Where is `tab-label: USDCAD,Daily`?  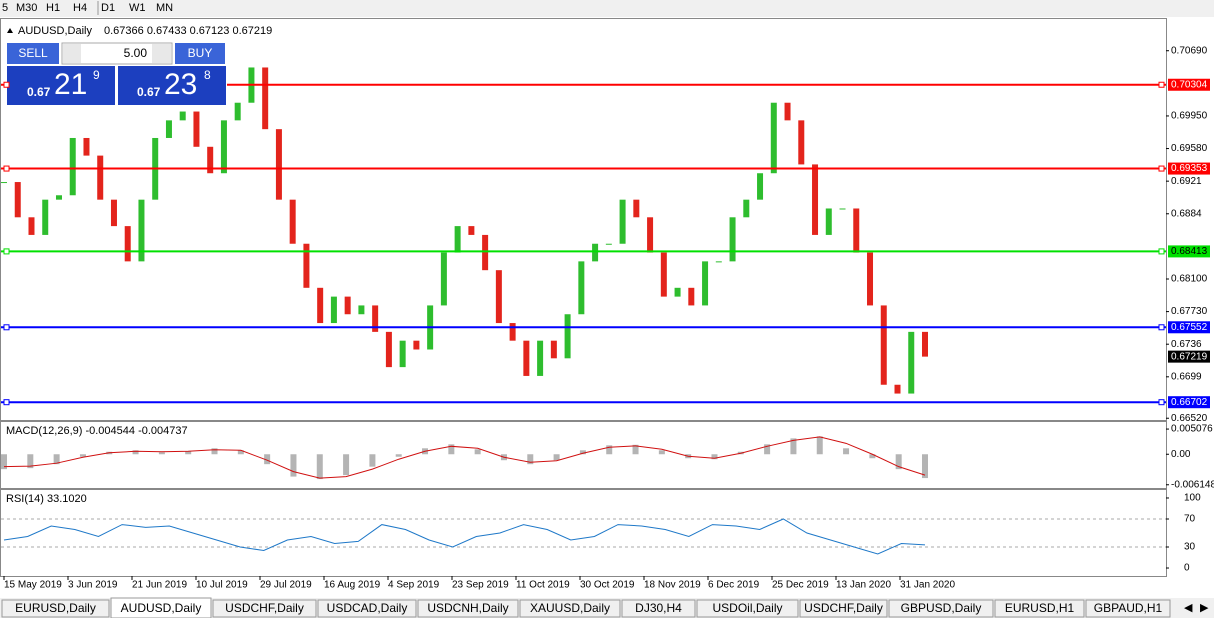 tab-label: USDCAD,Daily is located at coordinates (367, 608).